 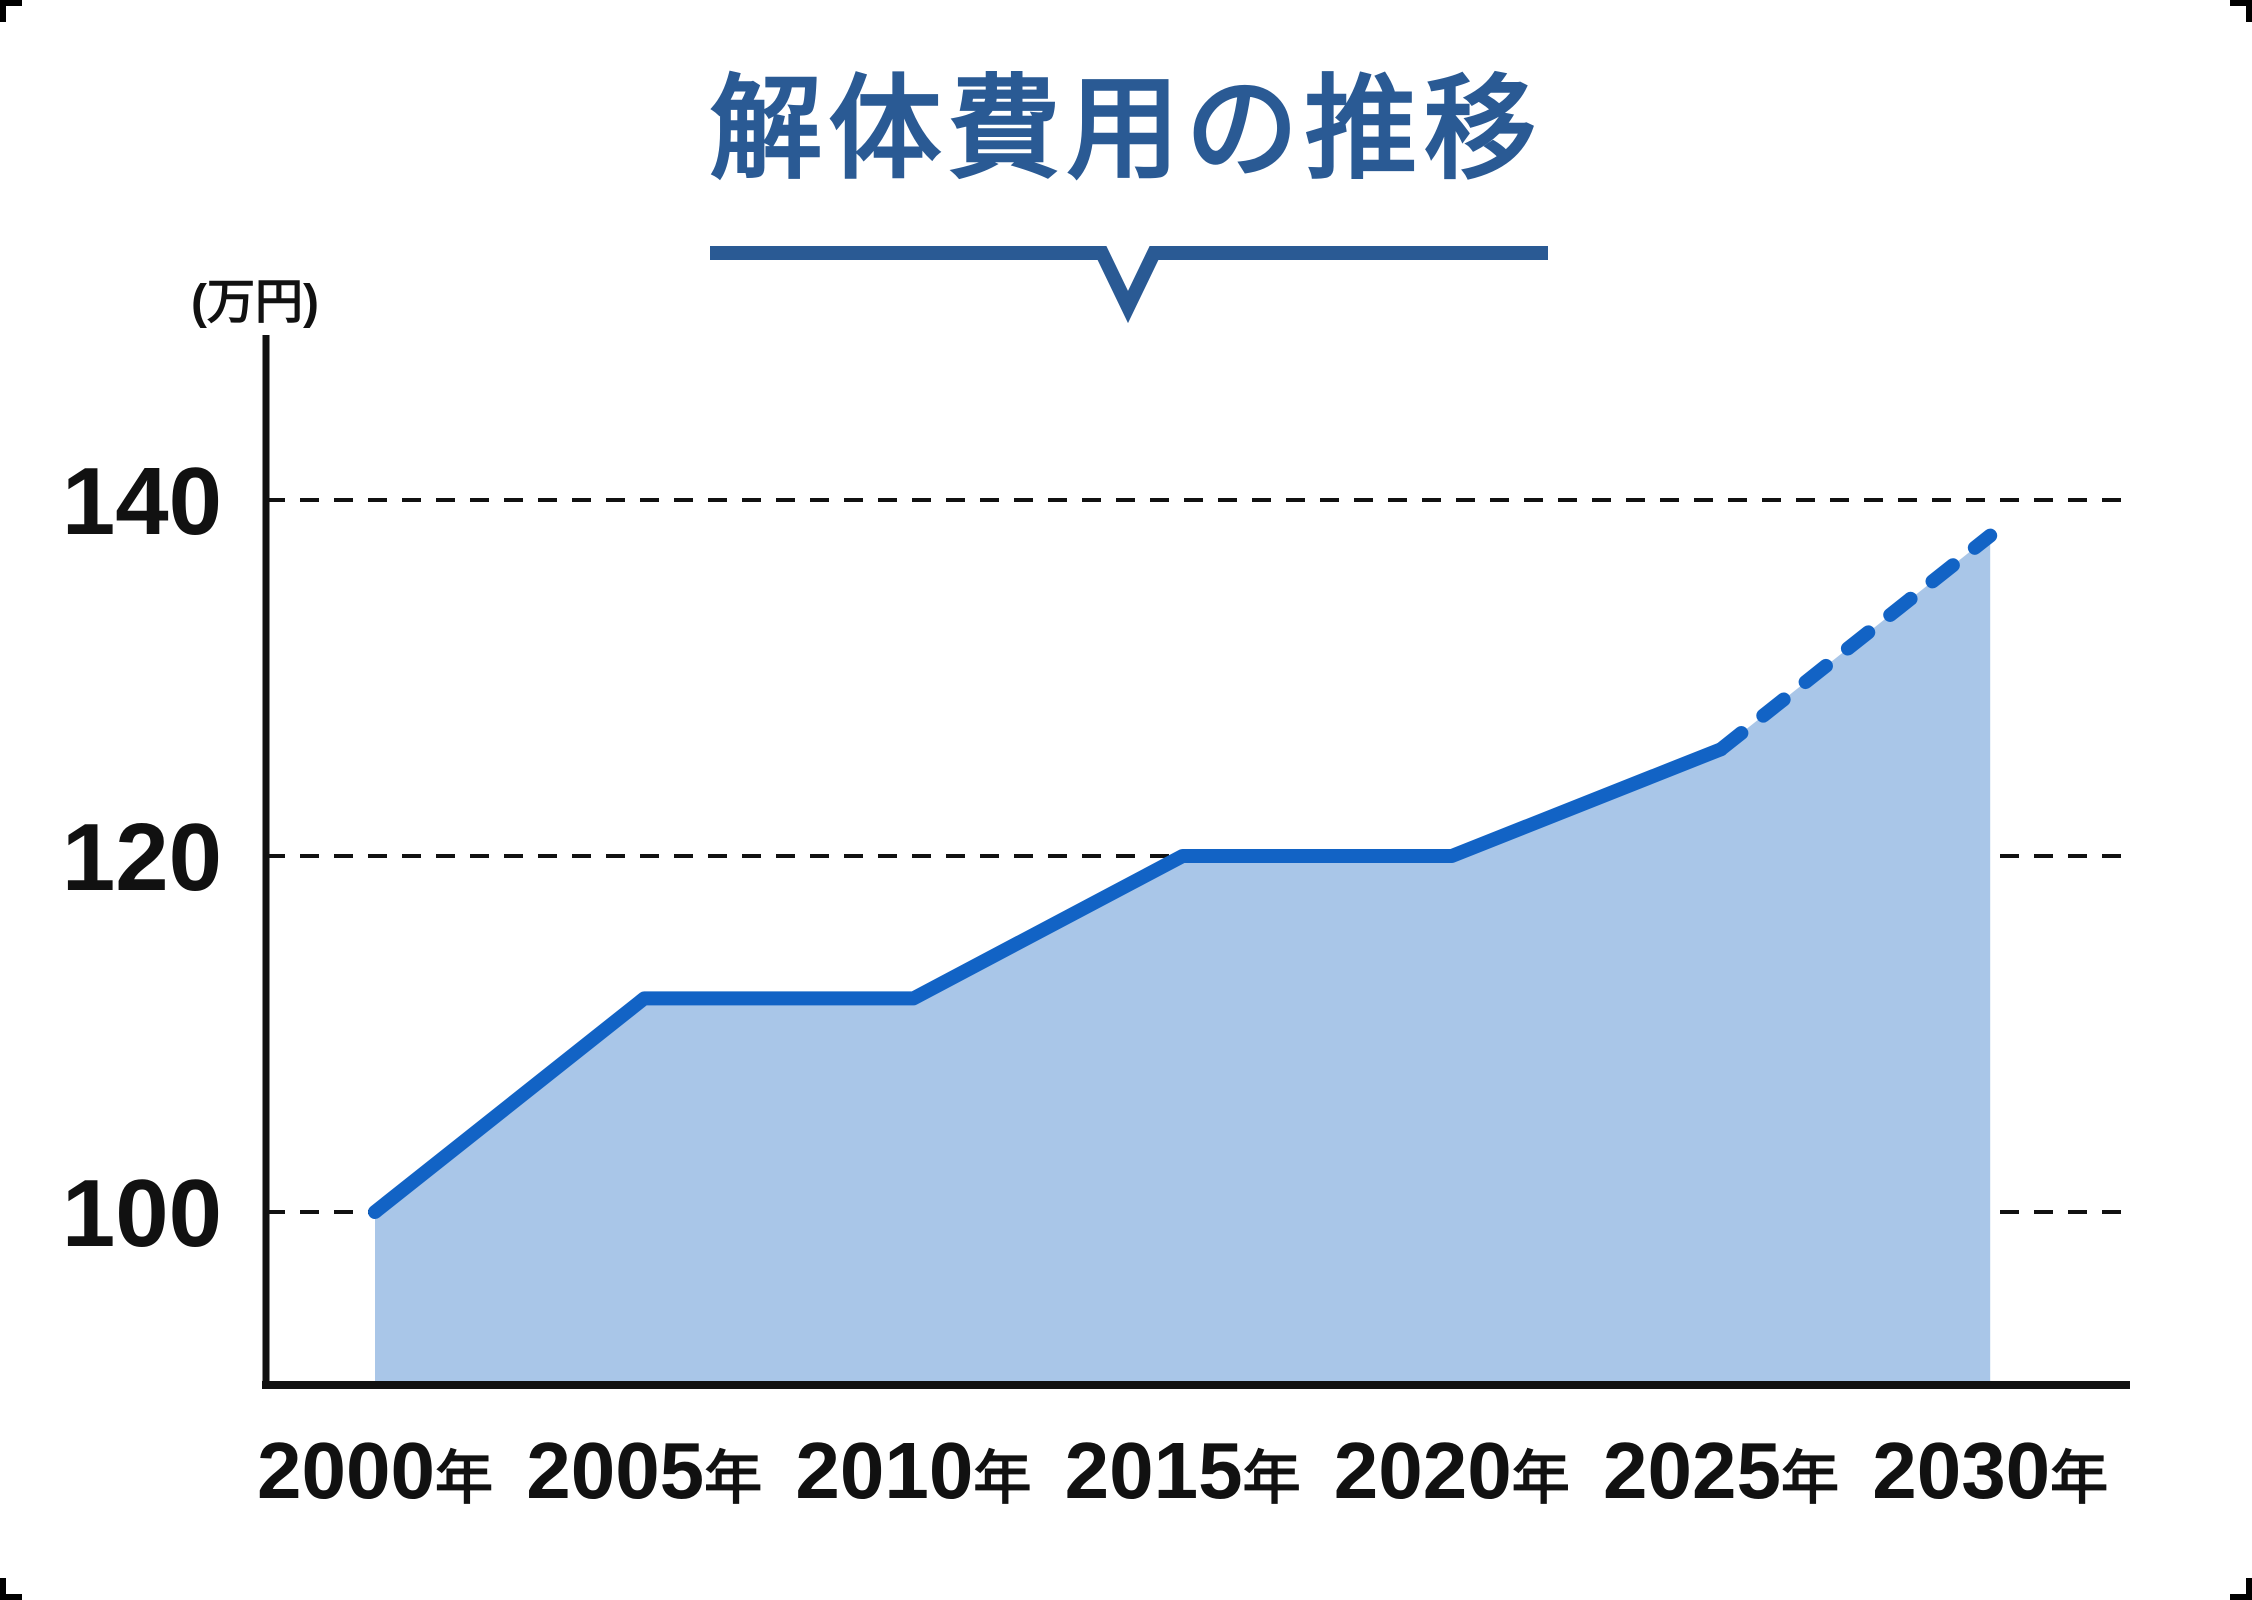 I want to click on x-label-2000: 2000年, so click(x=375, y=1470).